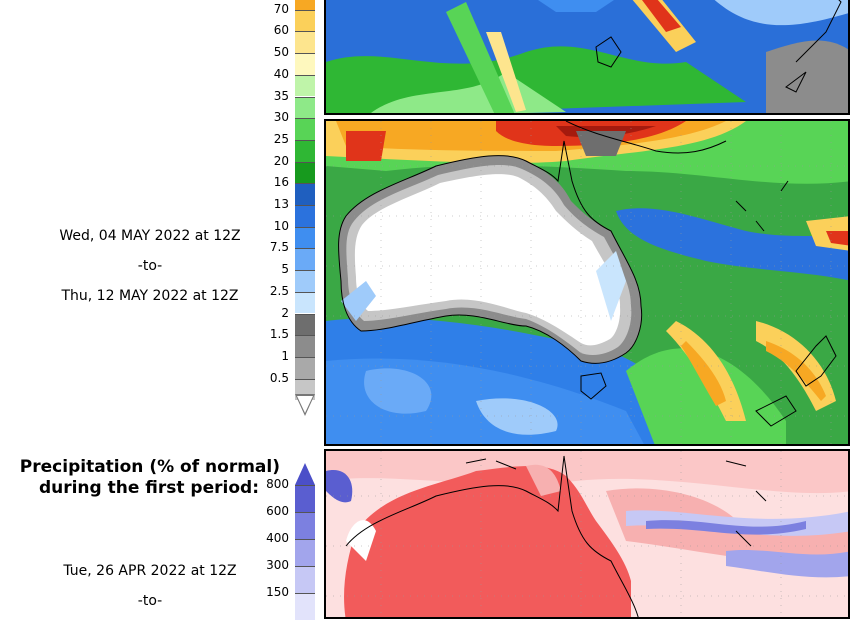  I want to click on precip-colorbar-tick-label: 70, so click(281, 8).